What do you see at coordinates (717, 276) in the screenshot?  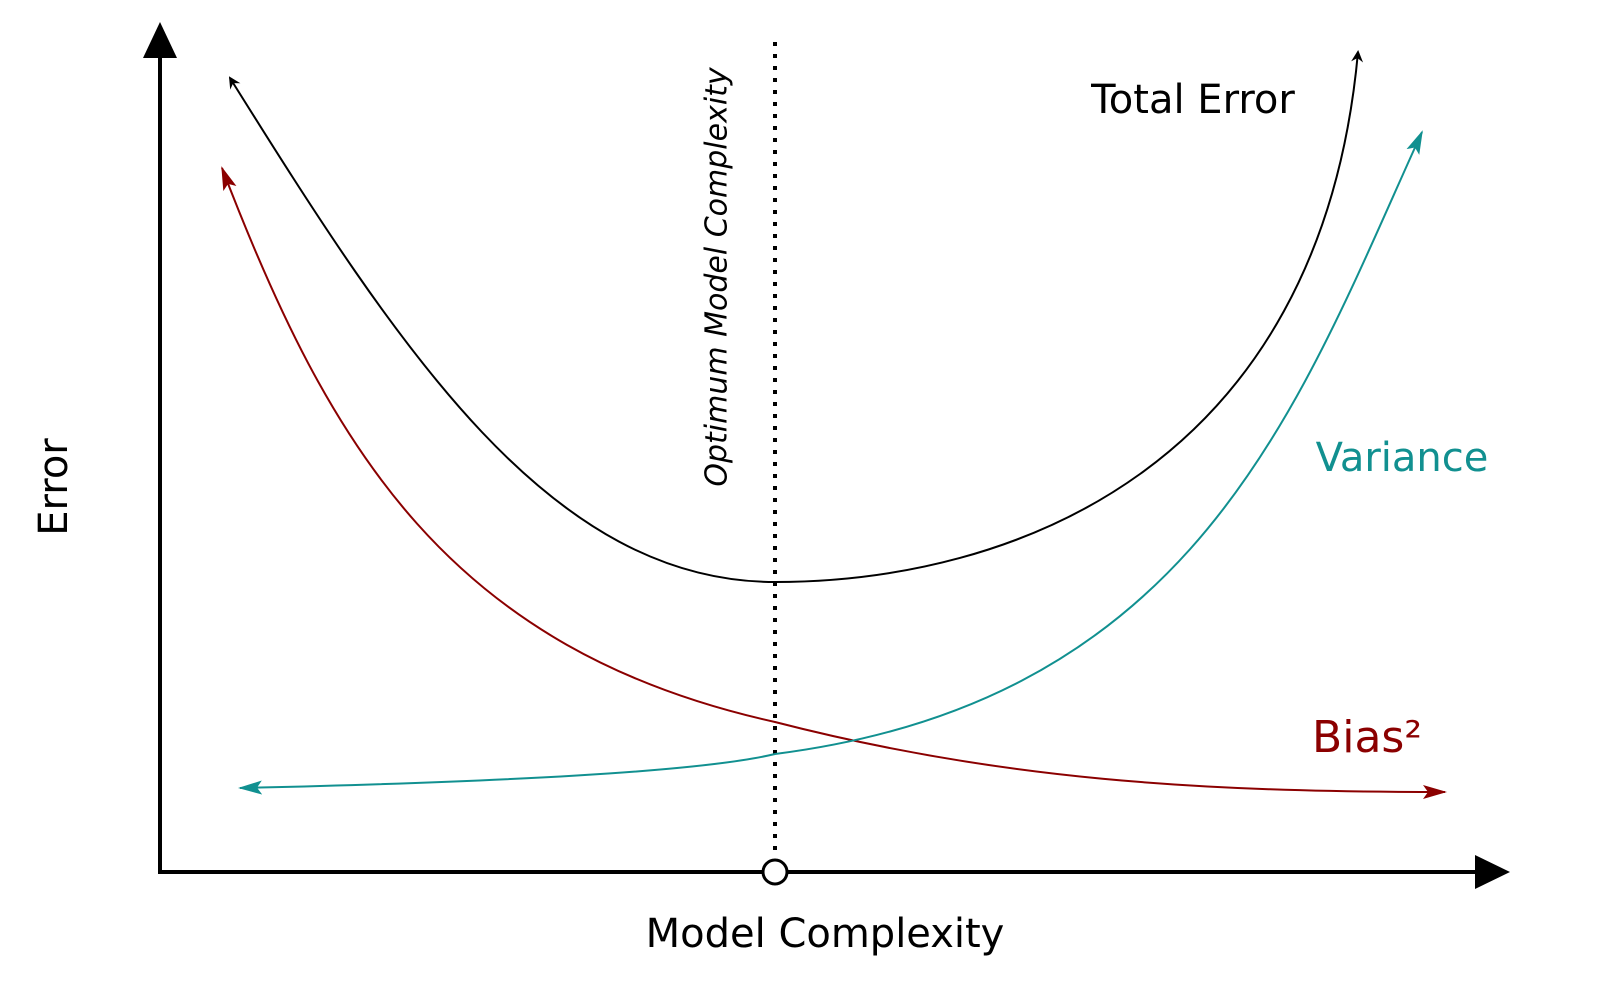 I see `optimum-label: Optimum Model Complexity` at bounding box center [717, 276].